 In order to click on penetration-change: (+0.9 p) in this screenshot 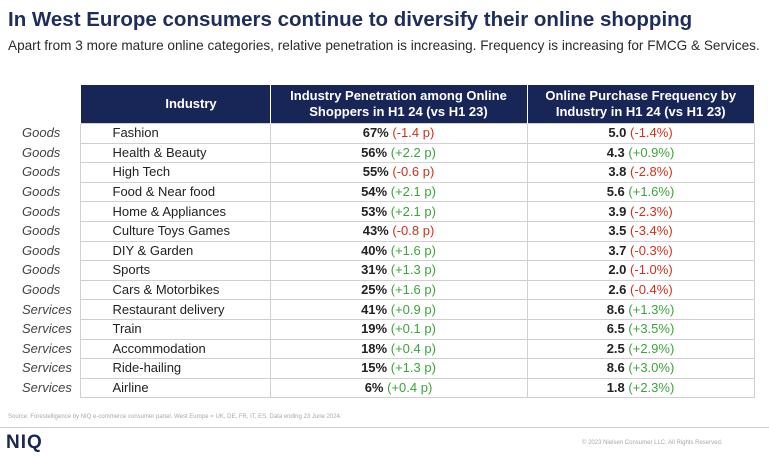, I will do `click(413, 309)`.